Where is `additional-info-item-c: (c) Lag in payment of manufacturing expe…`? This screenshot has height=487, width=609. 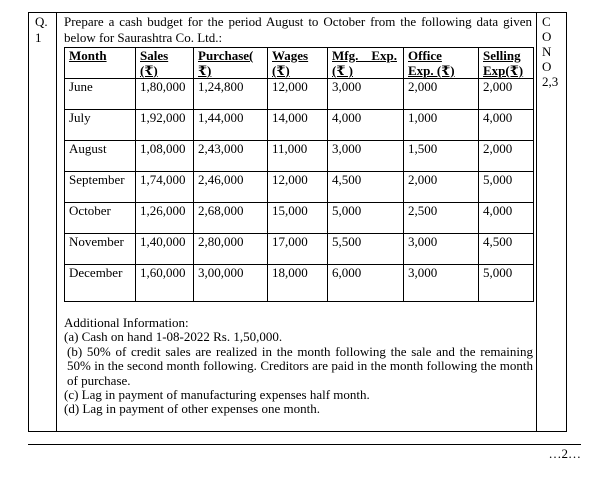 additional-info-item-c: (c) Lag in payment of manufacturing expe… is located at coordinates (217, 395).